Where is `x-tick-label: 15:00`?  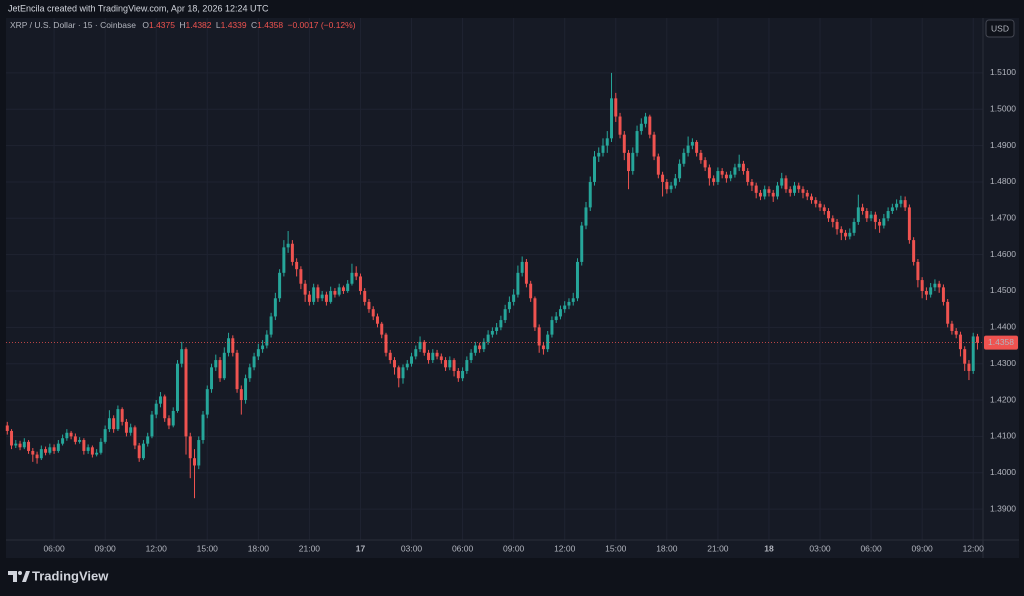
x-tick-label: 15:00 is located at coordinates (616, 548).